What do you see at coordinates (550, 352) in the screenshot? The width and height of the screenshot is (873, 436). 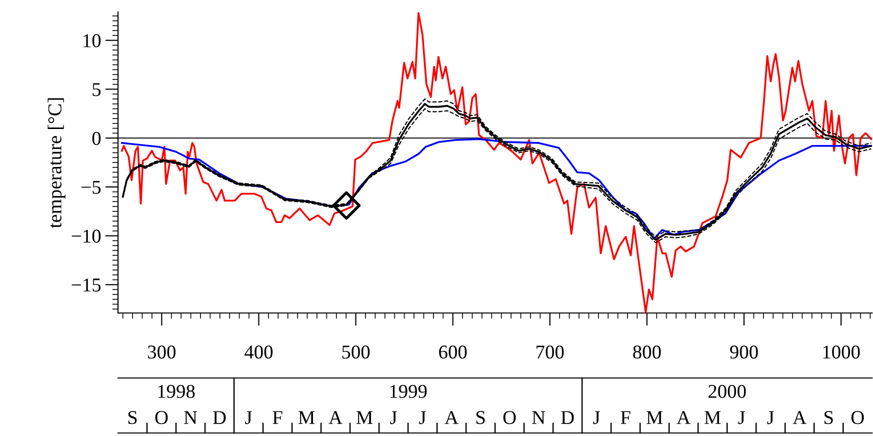 I see `x-tick-label: 700` at bounding box center [550, 352].